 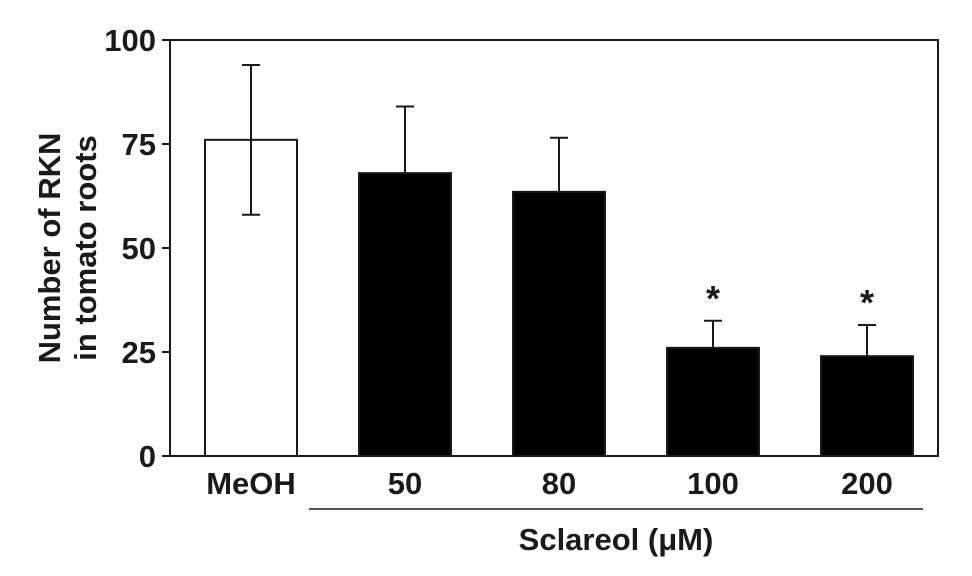 What do you see at coordinates (559, 483) in the screenshot?
I see `x-category-label-80: 80` at bounding box center [559, 483].